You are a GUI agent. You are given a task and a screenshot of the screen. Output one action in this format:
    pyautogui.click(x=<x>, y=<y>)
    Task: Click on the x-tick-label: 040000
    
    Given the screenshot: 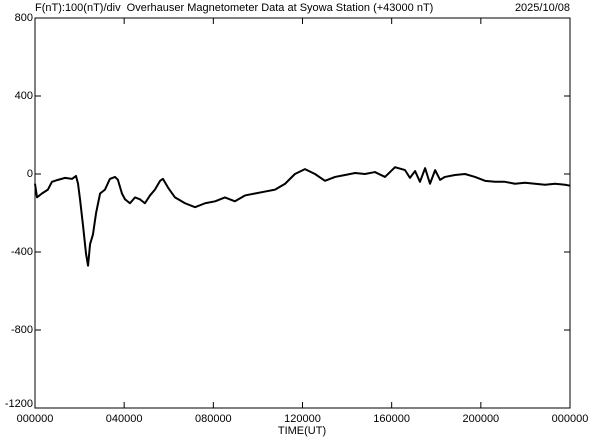 What is the action you would take?
    pyautogui.click(x=124, y=419)
    